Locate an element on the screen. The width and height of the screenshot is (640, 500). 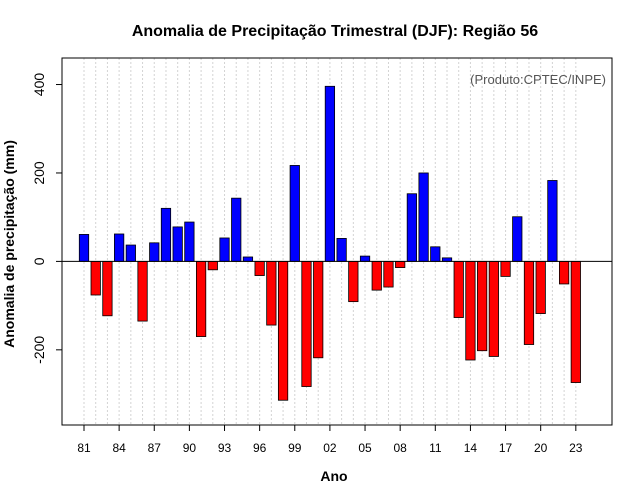
x-axis: 81 84 87 90 93 96 99 02 05 08 11 14 17 20 23 is located at coordinates (330, 440).